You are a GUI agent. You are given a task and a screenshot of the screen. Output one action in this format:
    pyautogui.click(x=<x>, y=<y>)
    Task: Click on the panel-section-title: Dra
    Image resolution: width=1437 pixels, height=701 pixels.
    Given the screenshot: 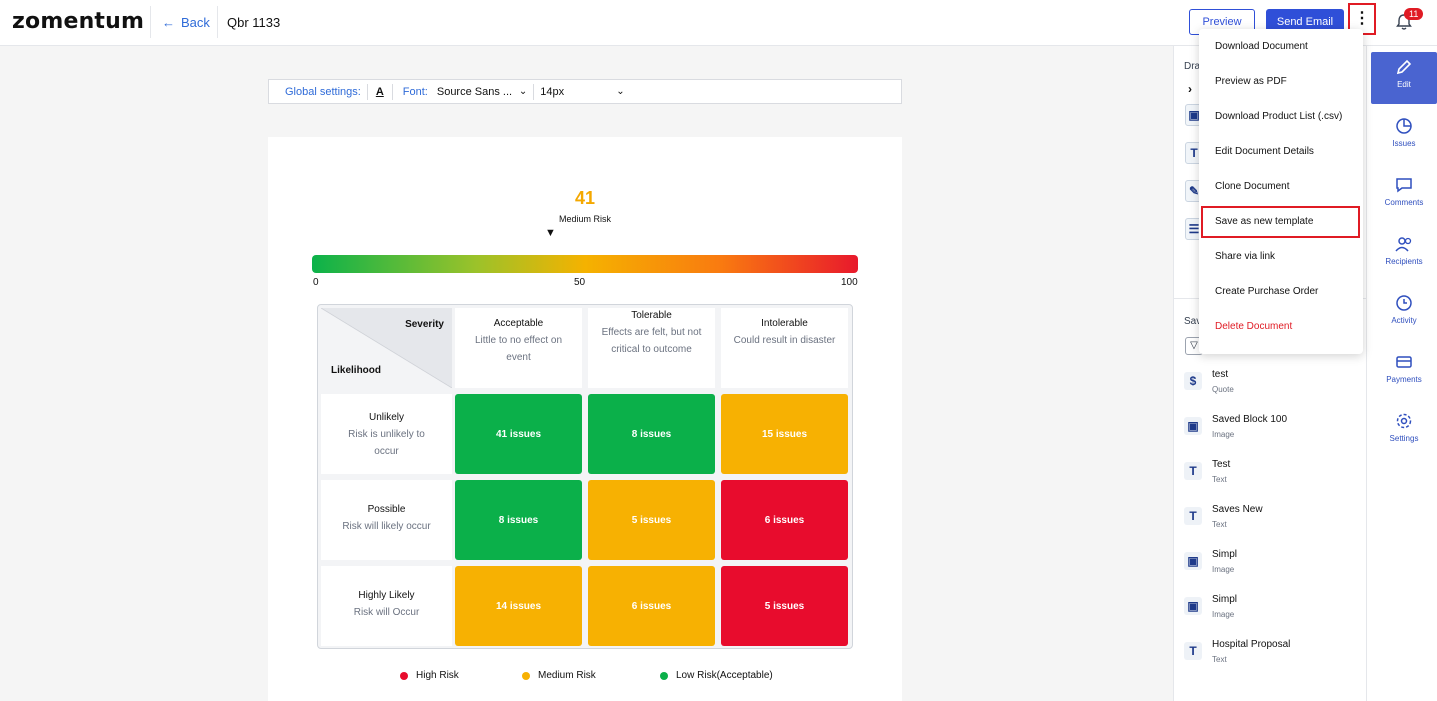 What is the action you would take?
    pyautogui.click(x=1192, y=66)
    